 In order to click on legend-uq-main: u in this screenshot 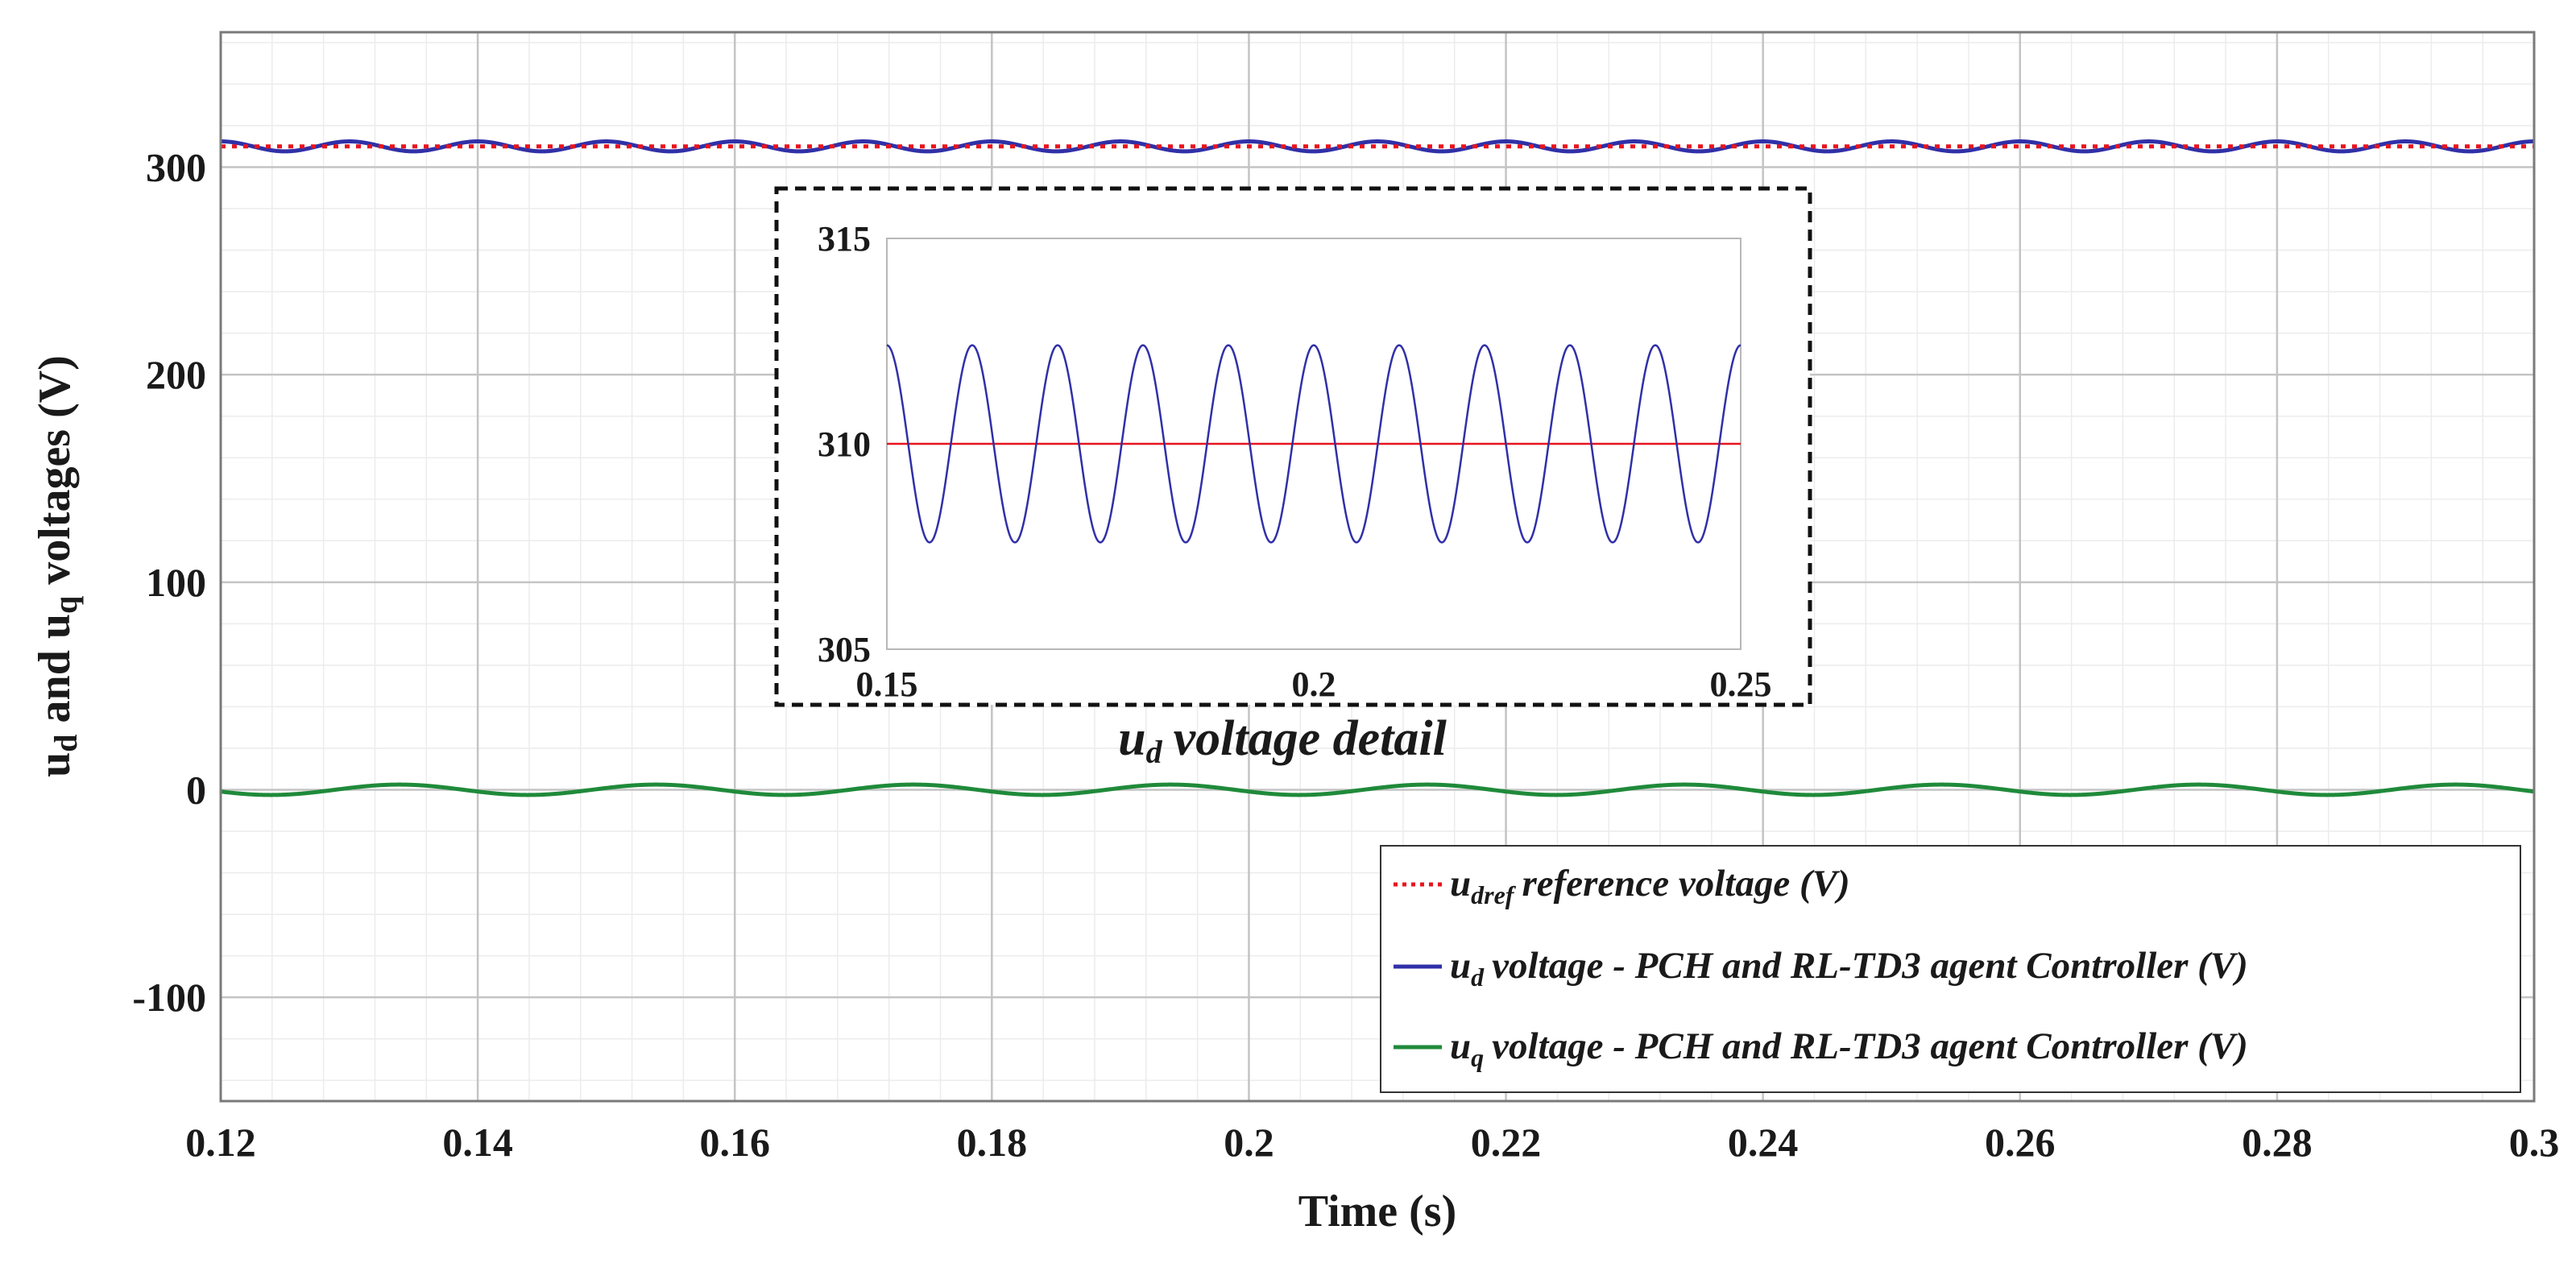, I will do `click(1460, 1046)`.